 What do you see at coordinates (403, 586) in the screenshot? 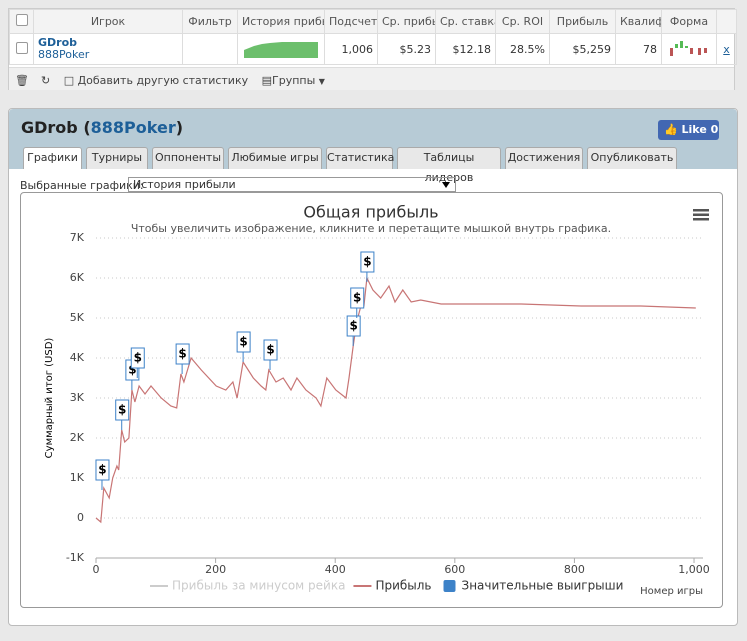
I see `legend-label: Прибыль` at bounding box center [403, 586].